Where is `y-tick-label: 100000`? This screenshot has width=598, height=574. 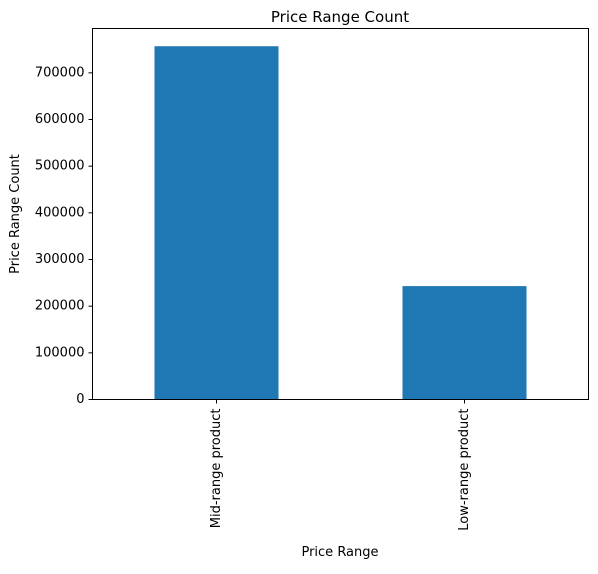
y-tick-label: 100000 is located at coordinates (60, 352).